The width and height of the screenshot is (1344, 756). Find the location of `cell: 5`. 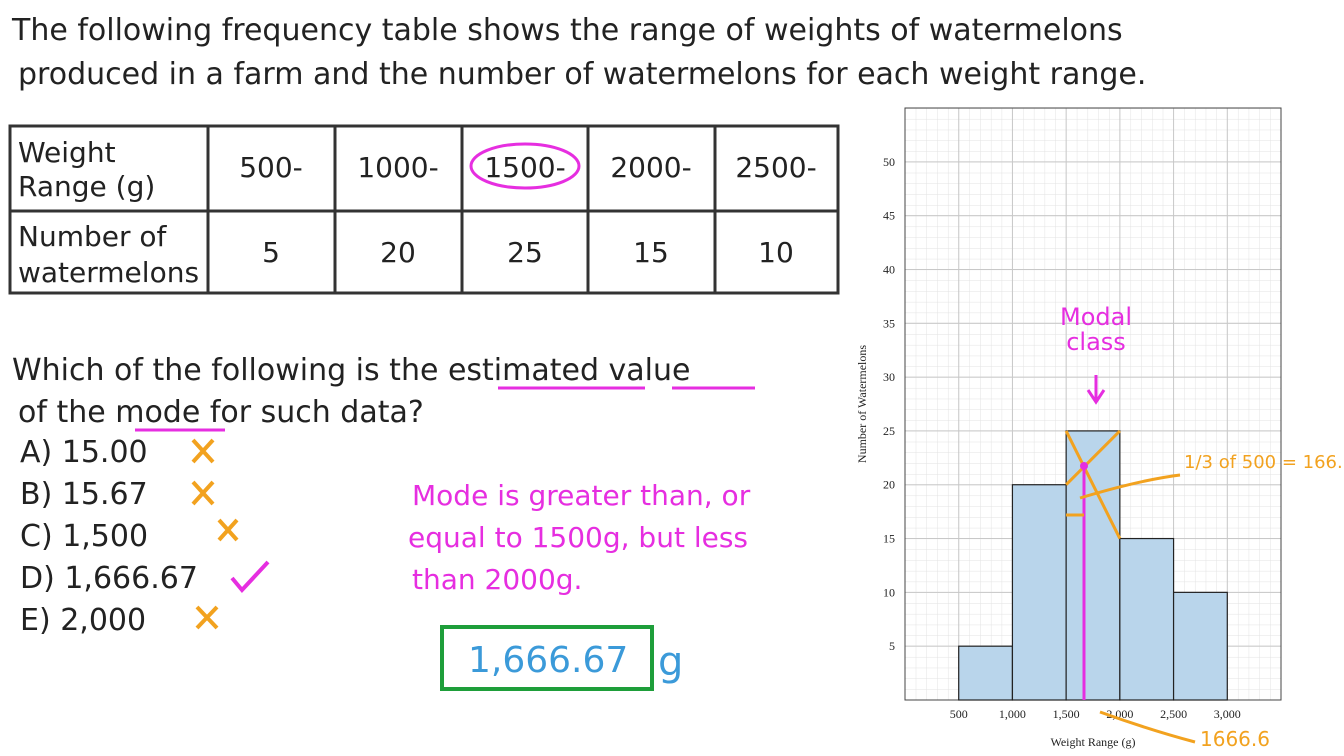

cell: 5 is located at coordinates (271, 252).